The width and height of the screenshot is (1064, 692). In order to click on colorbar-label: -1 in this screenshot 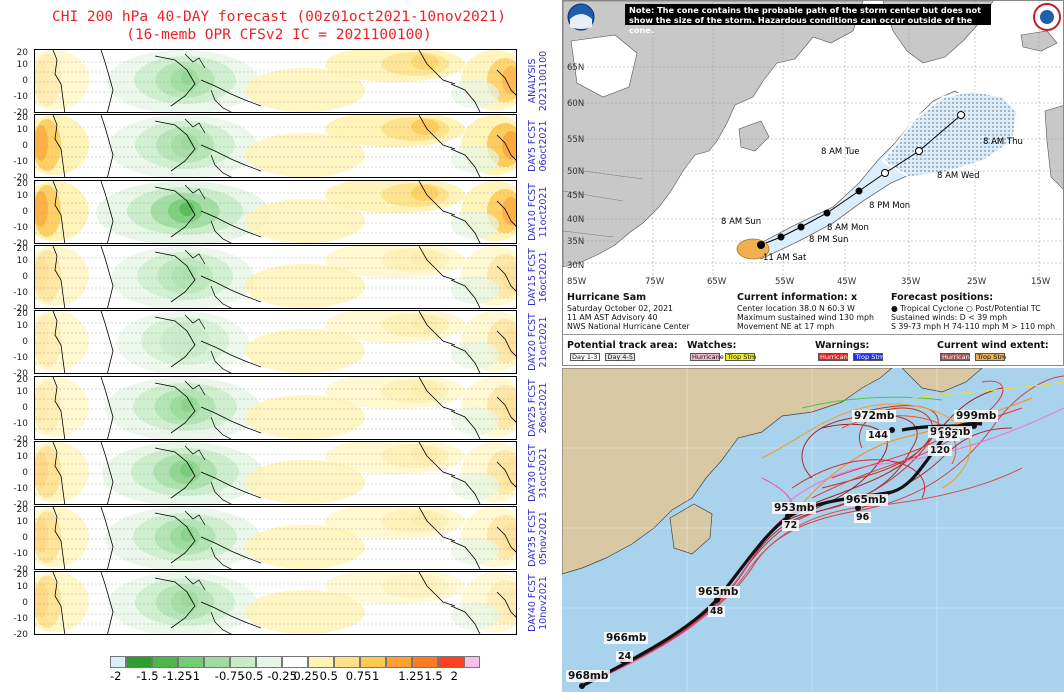, I will do `click(194, 676)`.